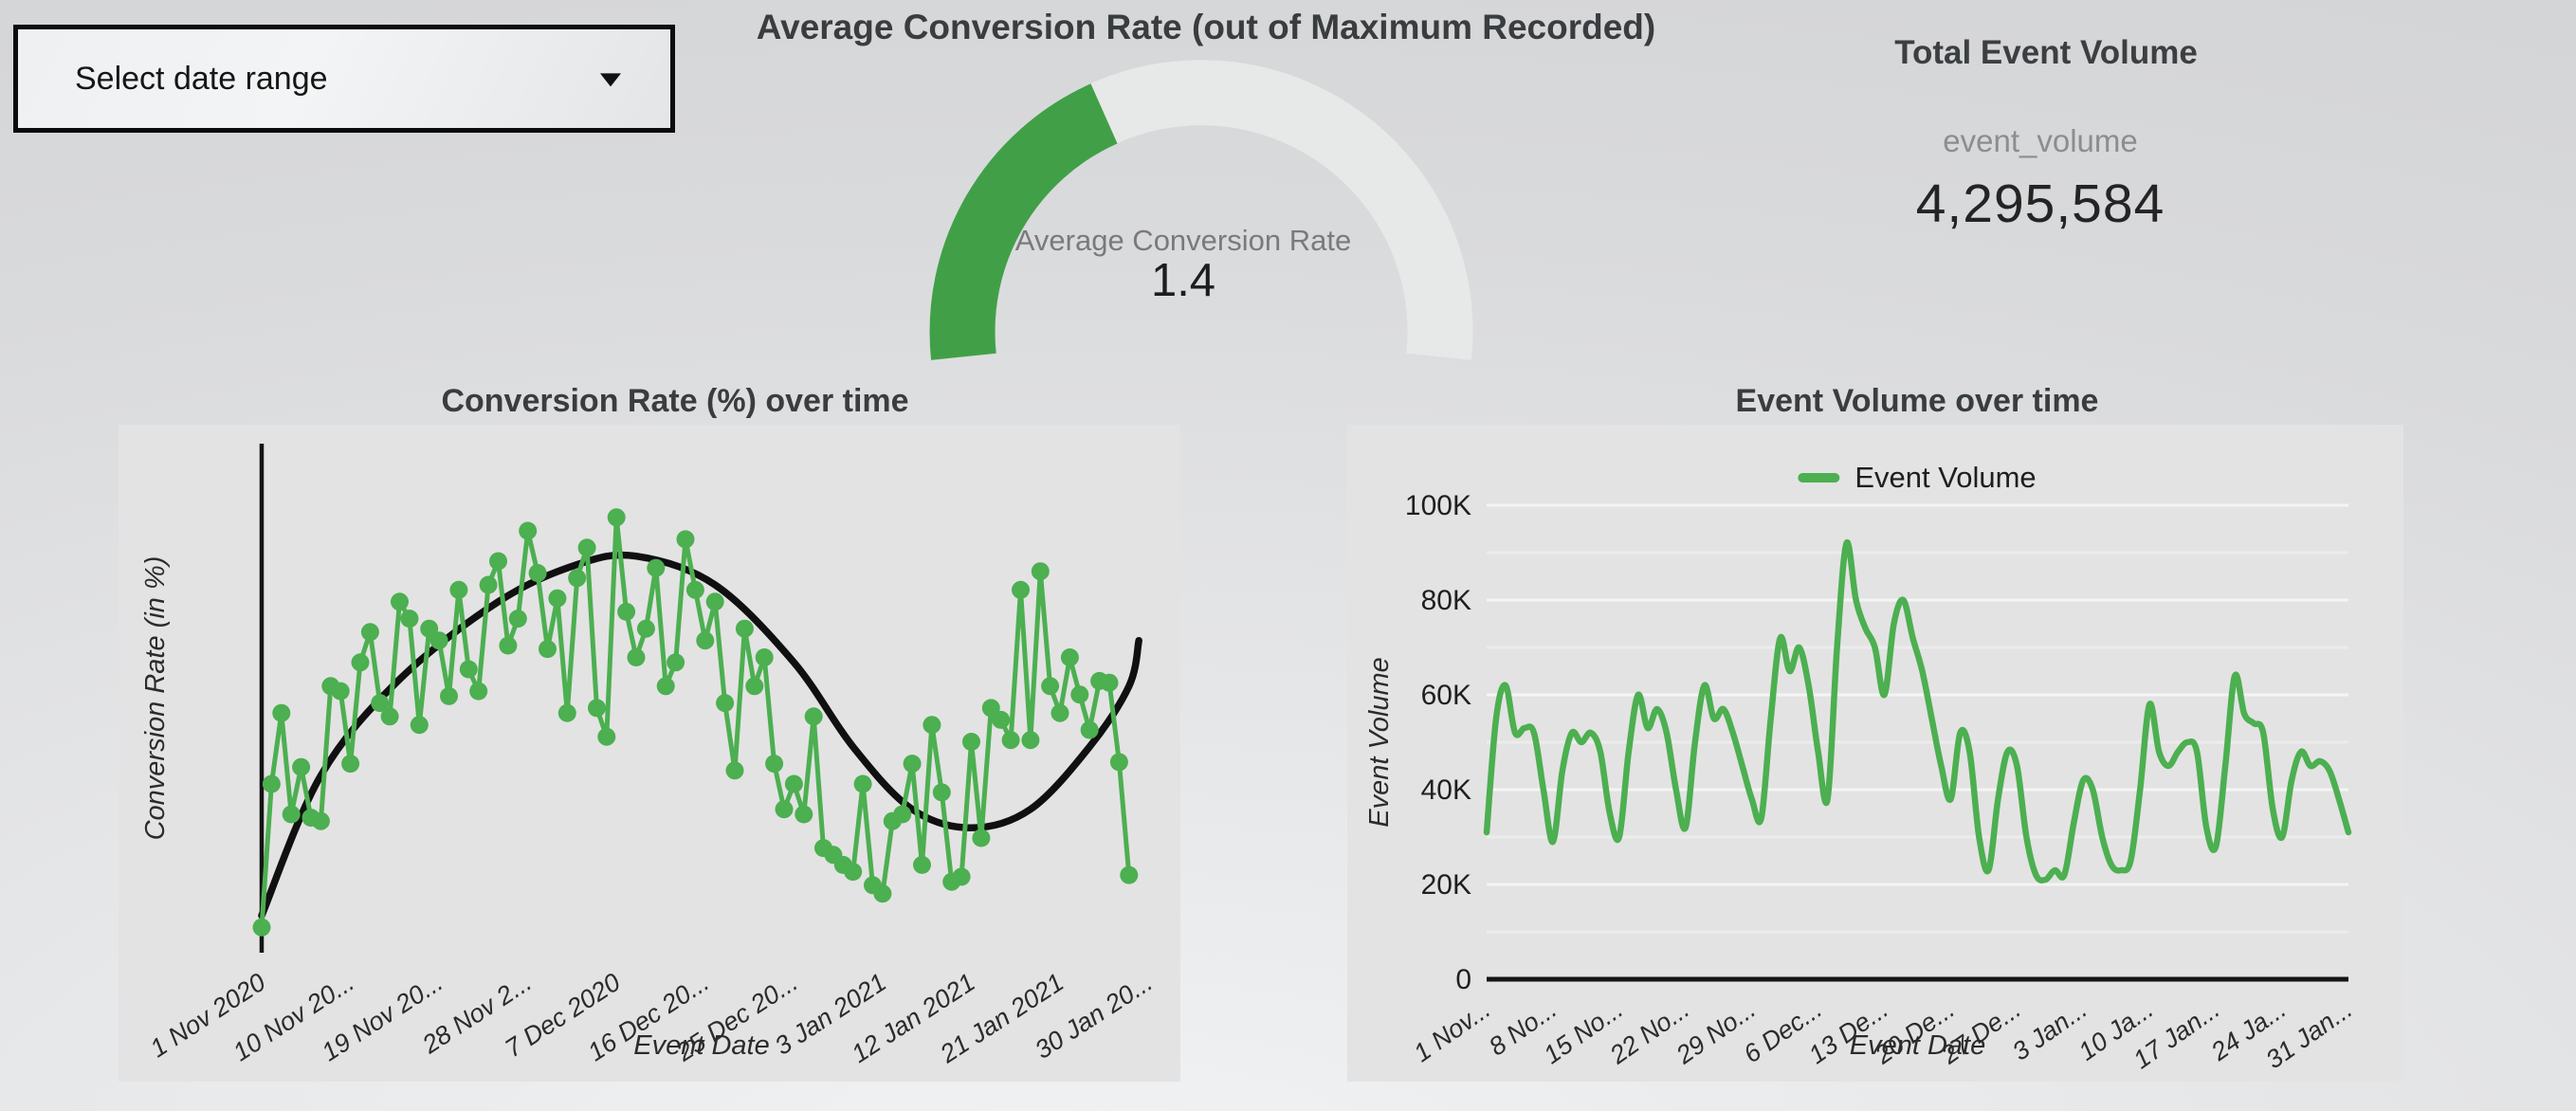  What do you see at coordinates (2040, 203) in the screenshot?
I see `scorecard-value: 4,295,584` at bounding box center [2040, 203].